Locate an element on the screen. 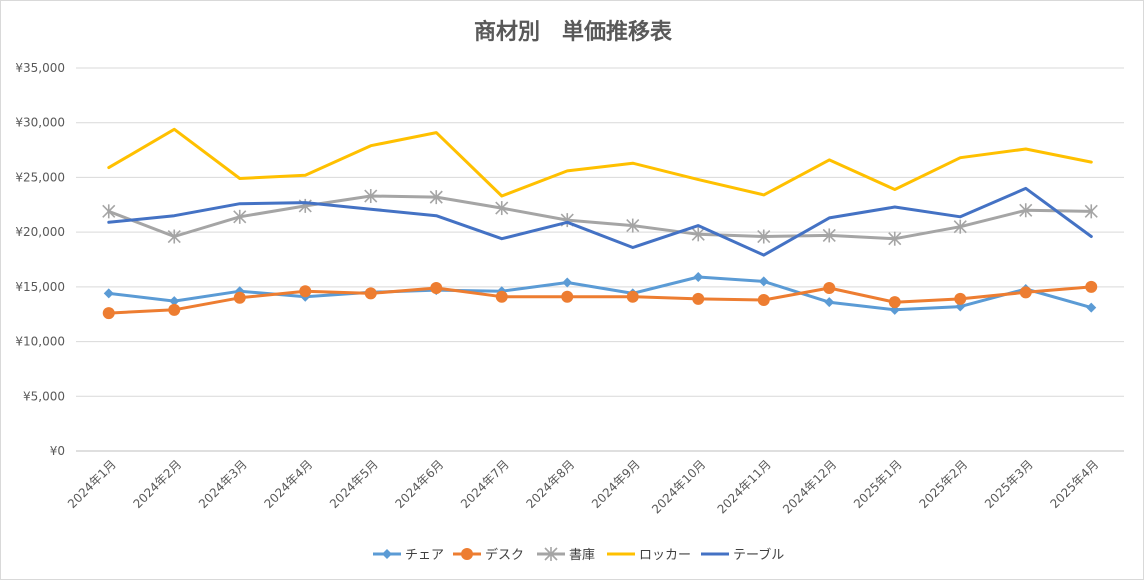 The height and width of the screenshot is (581, 1144). y-tick-label: ¥0 is located at coordinates (57, 451).